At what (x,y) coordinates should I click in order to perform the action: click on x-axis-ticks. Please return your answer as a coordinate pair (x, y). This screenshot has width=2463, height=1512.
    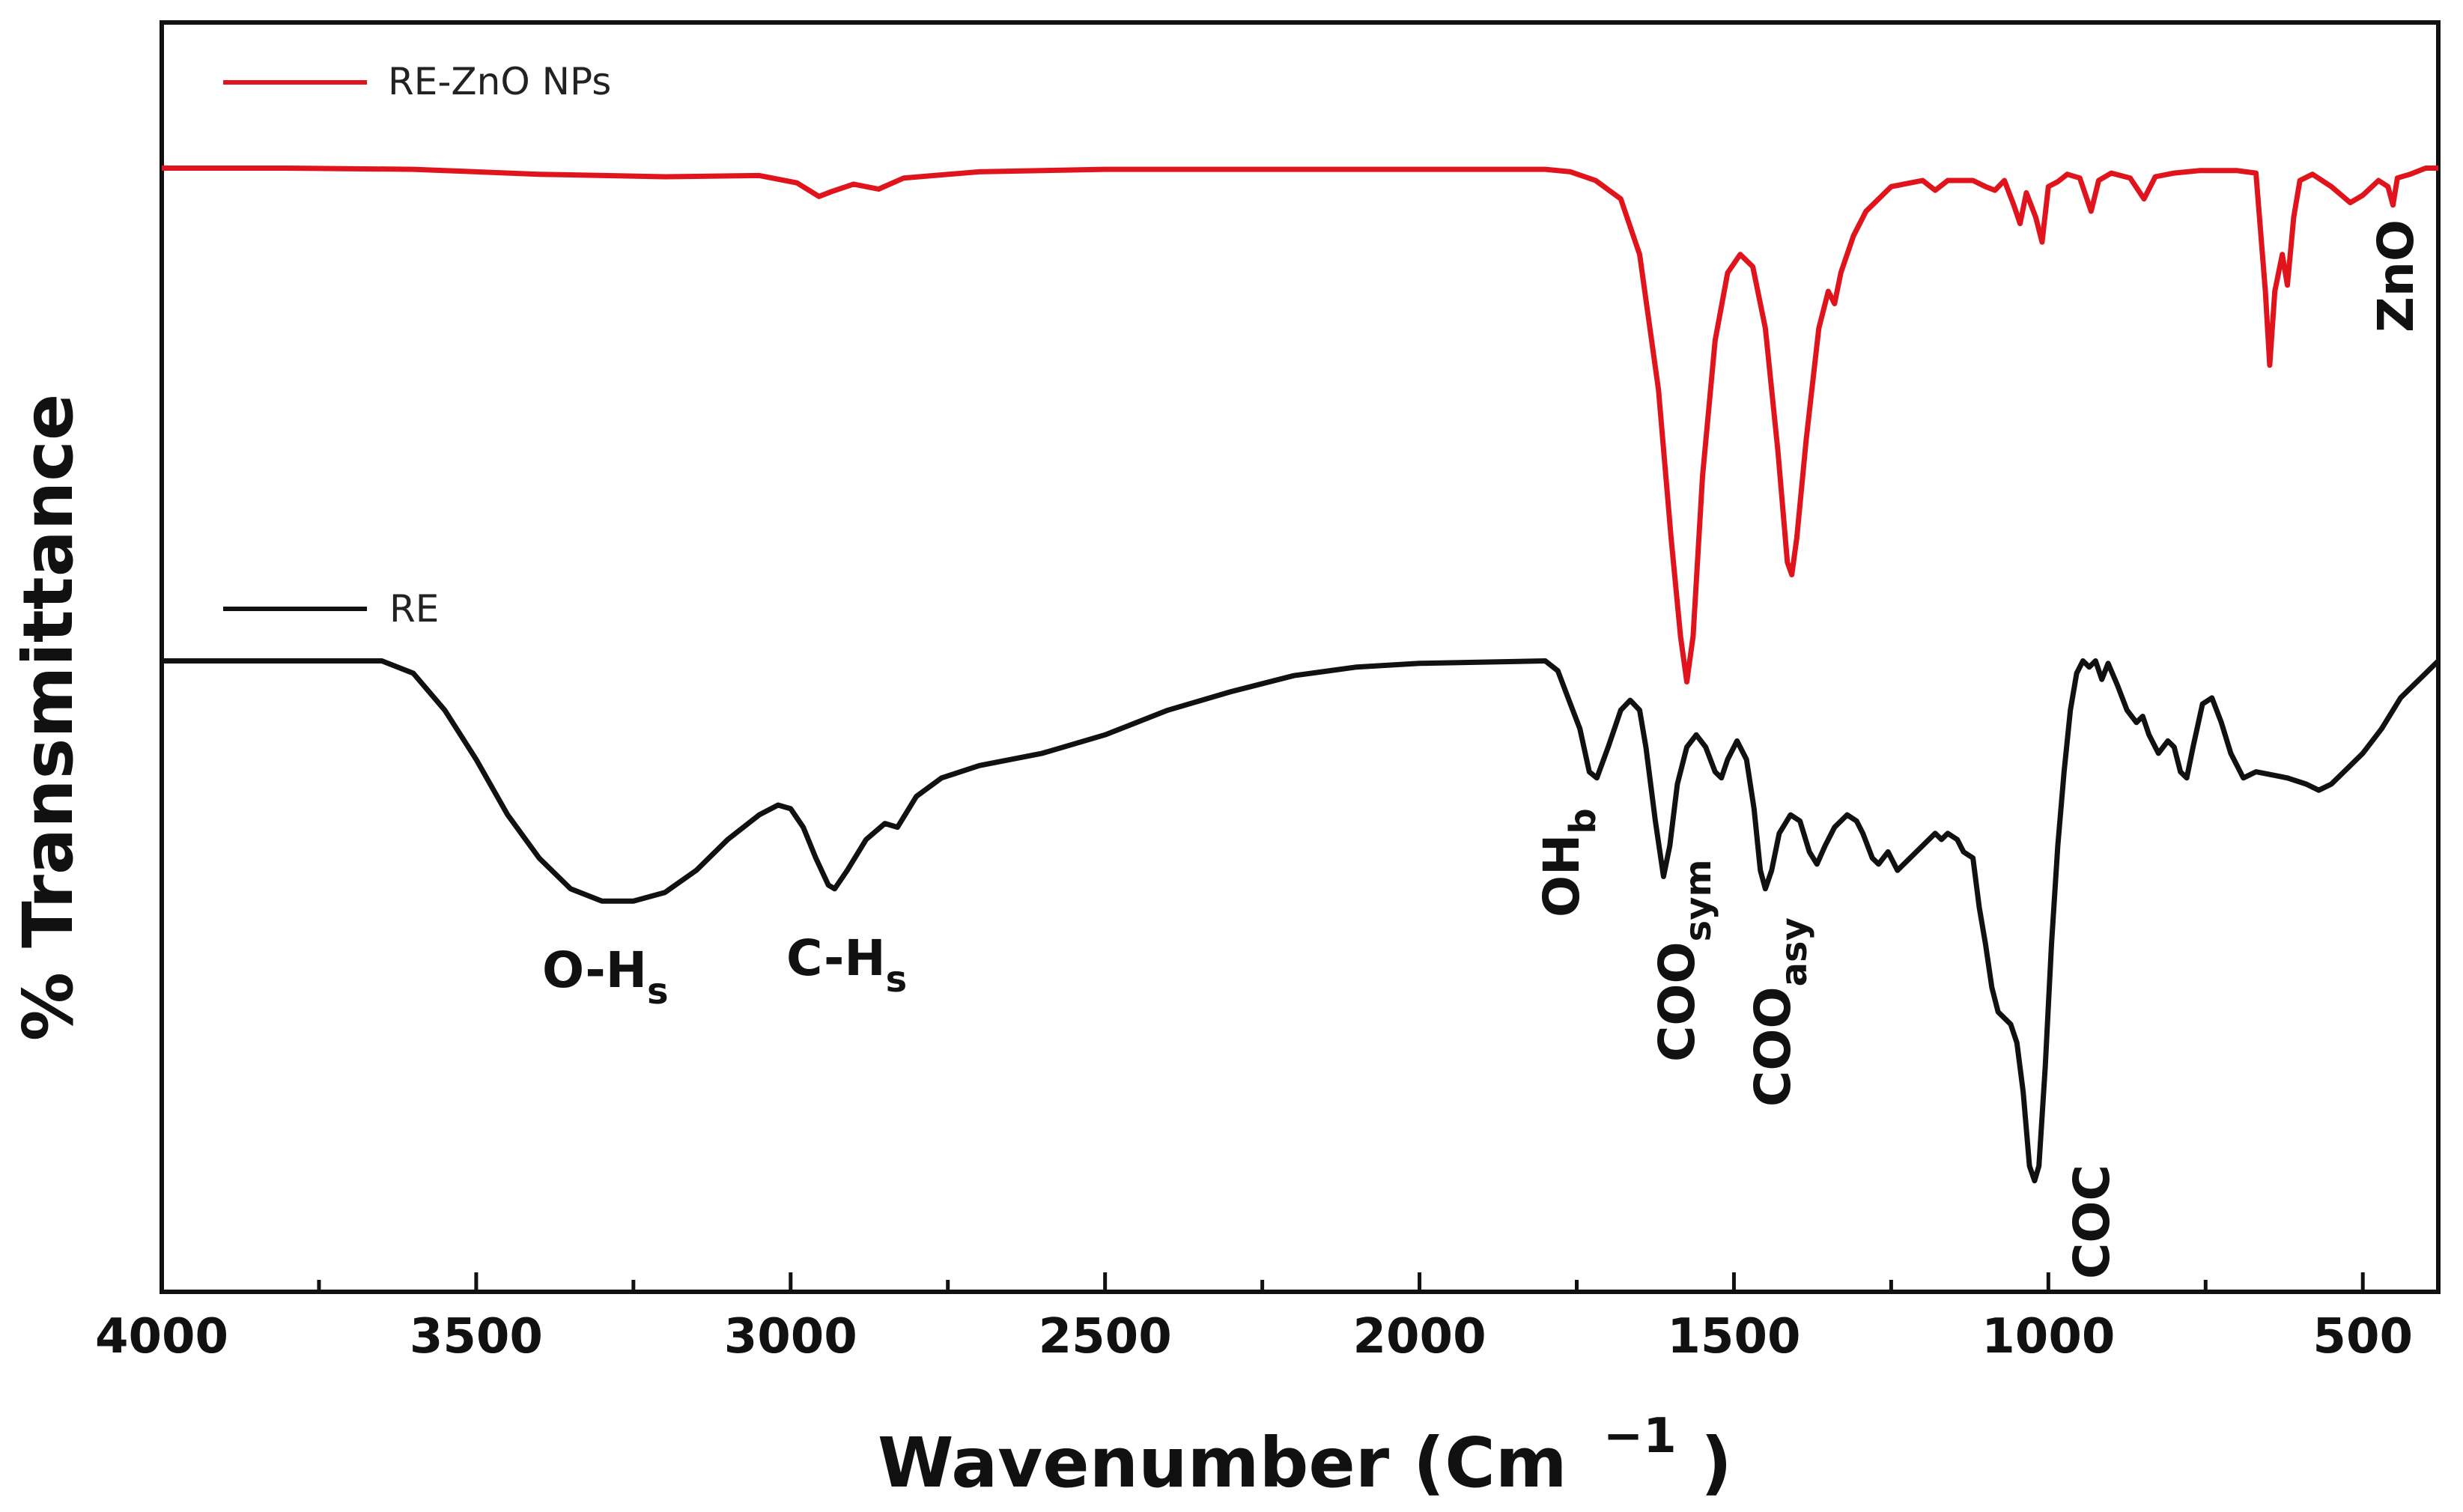
    Looking at the image, I should click on (1262, 1282).